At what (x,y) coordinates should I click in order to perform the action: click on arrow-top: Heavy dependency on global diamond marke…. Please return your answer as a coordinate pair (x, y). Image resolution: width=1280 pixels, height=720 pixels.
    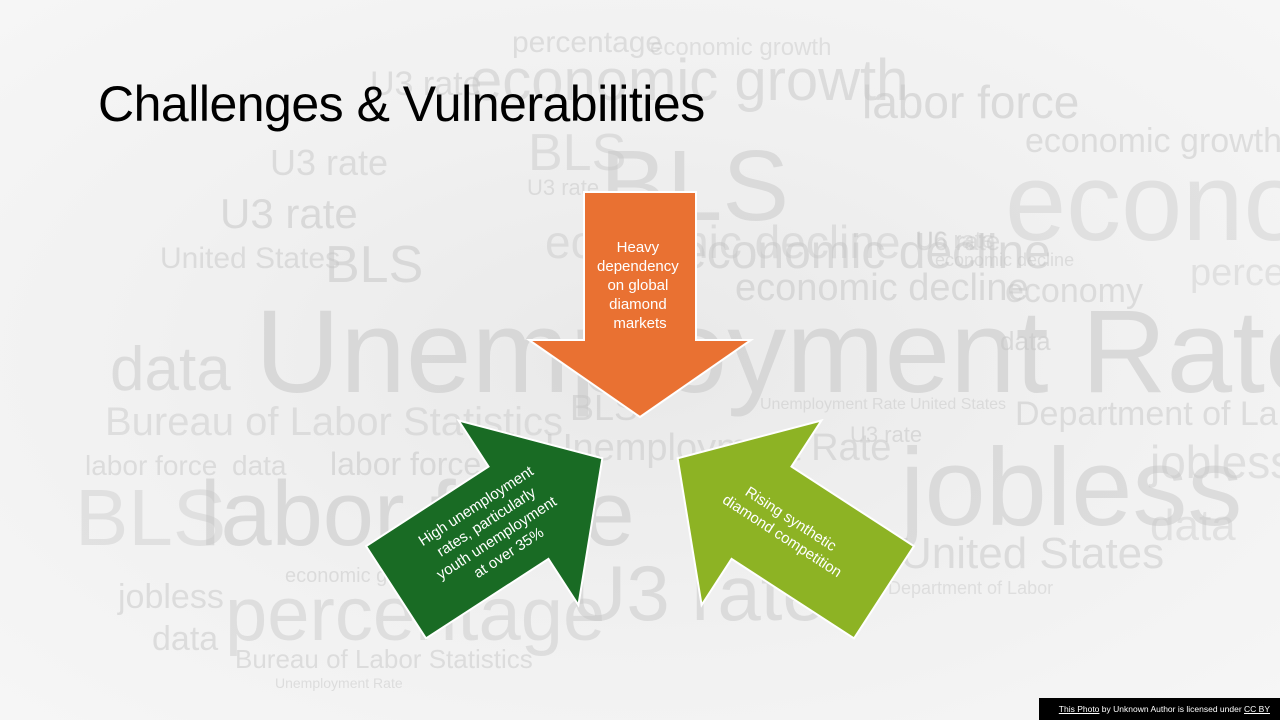
    Looking at the image, I should click on (640, 305).